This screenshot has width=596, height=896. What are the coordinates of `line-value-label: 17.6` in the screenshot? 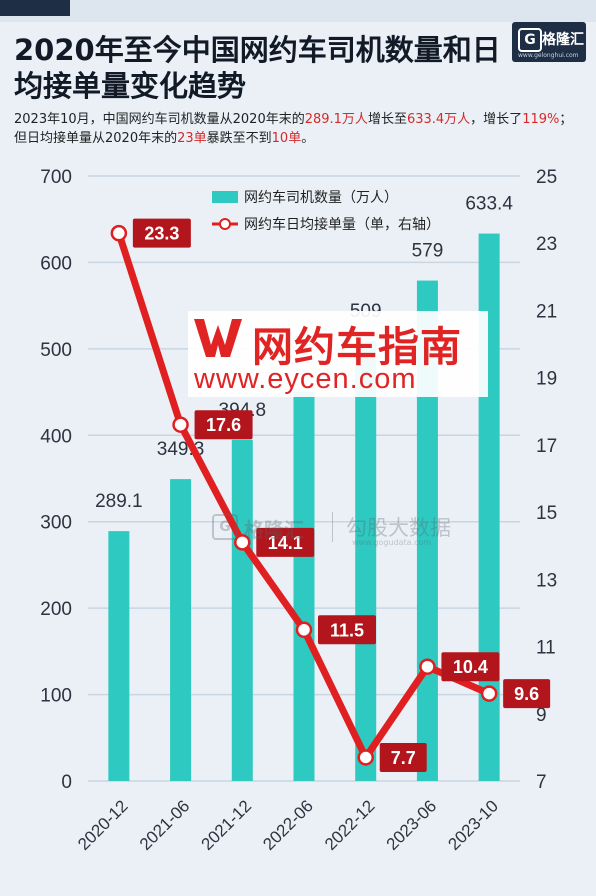 It's located at (223, 425).